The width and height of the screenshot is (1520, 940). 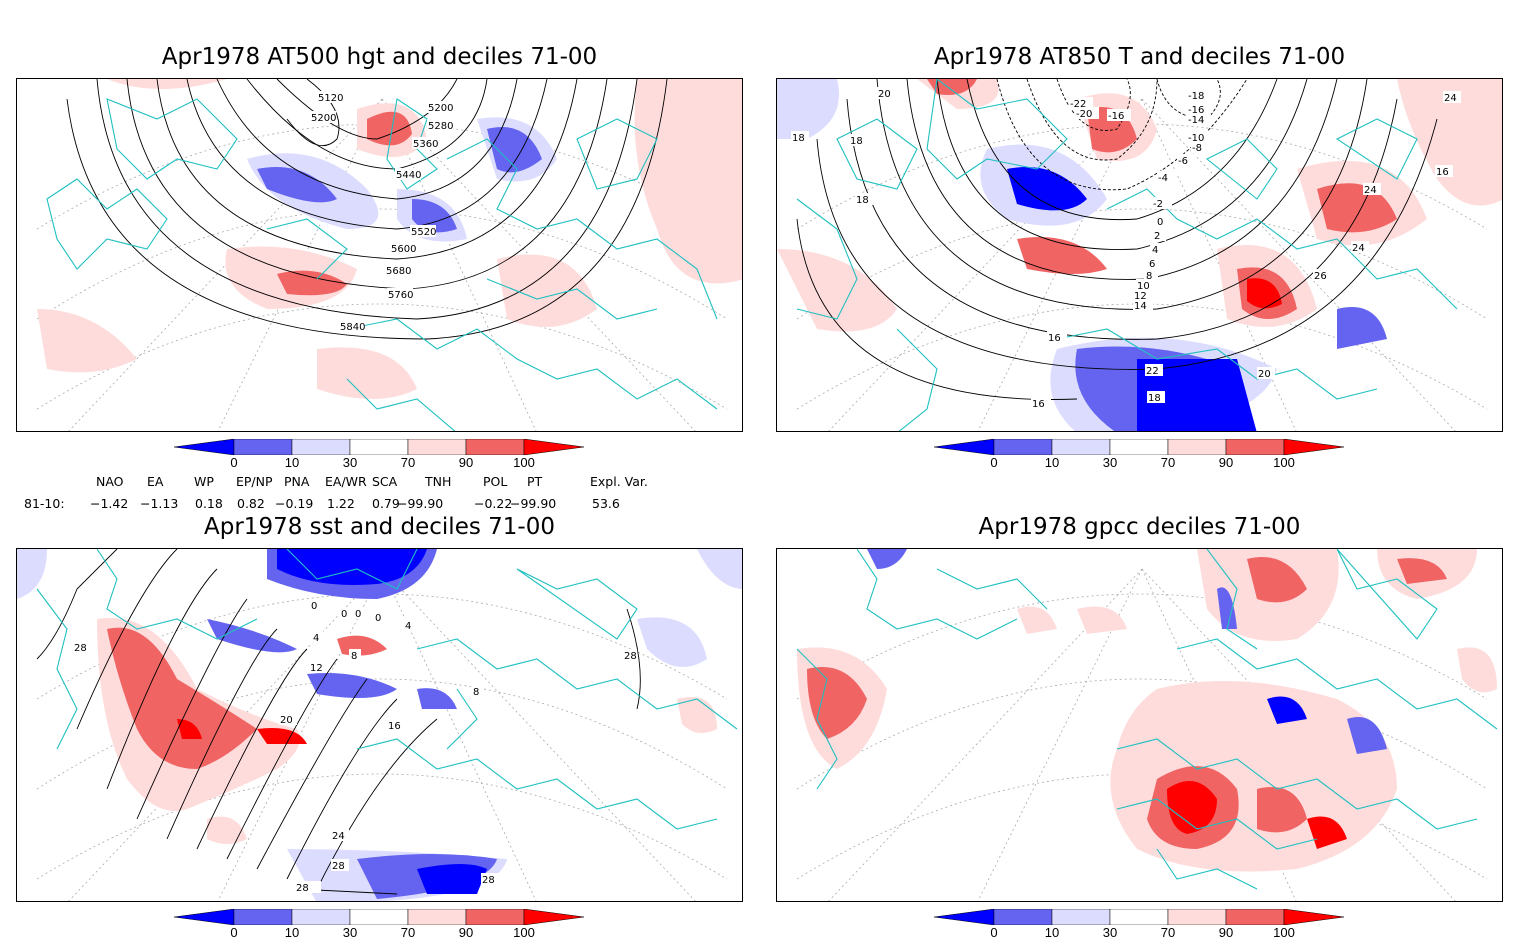 I want to click on contour-label: -8, so click(x=1197, y=148).